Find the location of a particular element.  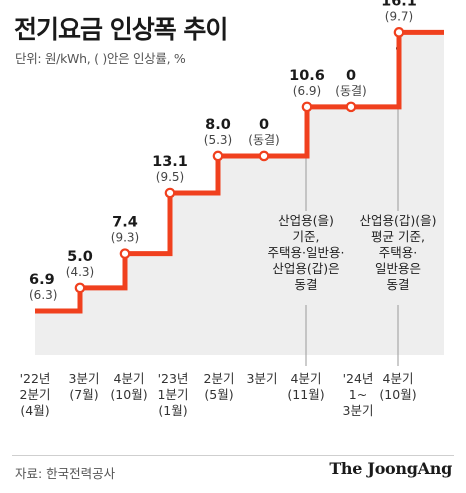

annotation-text: 주택용· is located at coordinates (398, 252).